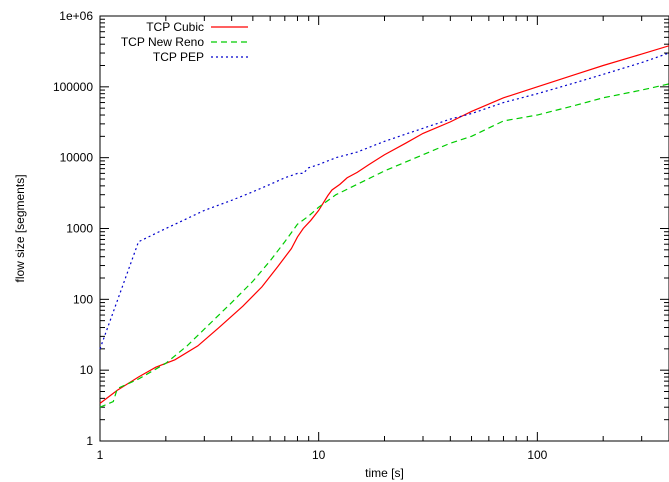 The height and width of the screenshot is (482, 669). What do you see at coordinates (100, 455) in the screenshot?
I see `x-tick-label: 1` at bounding box center [100, 455].